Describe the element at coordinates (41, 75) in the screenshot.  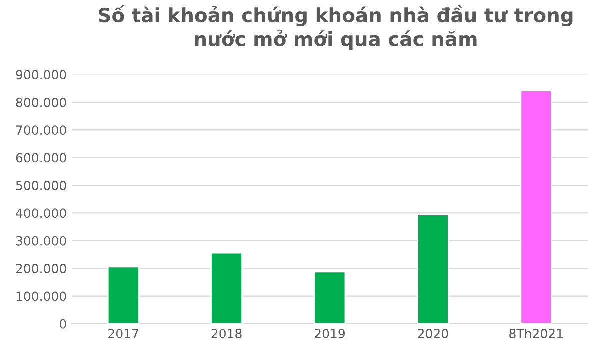
I see `y-tick-label: 900.000` at that location.